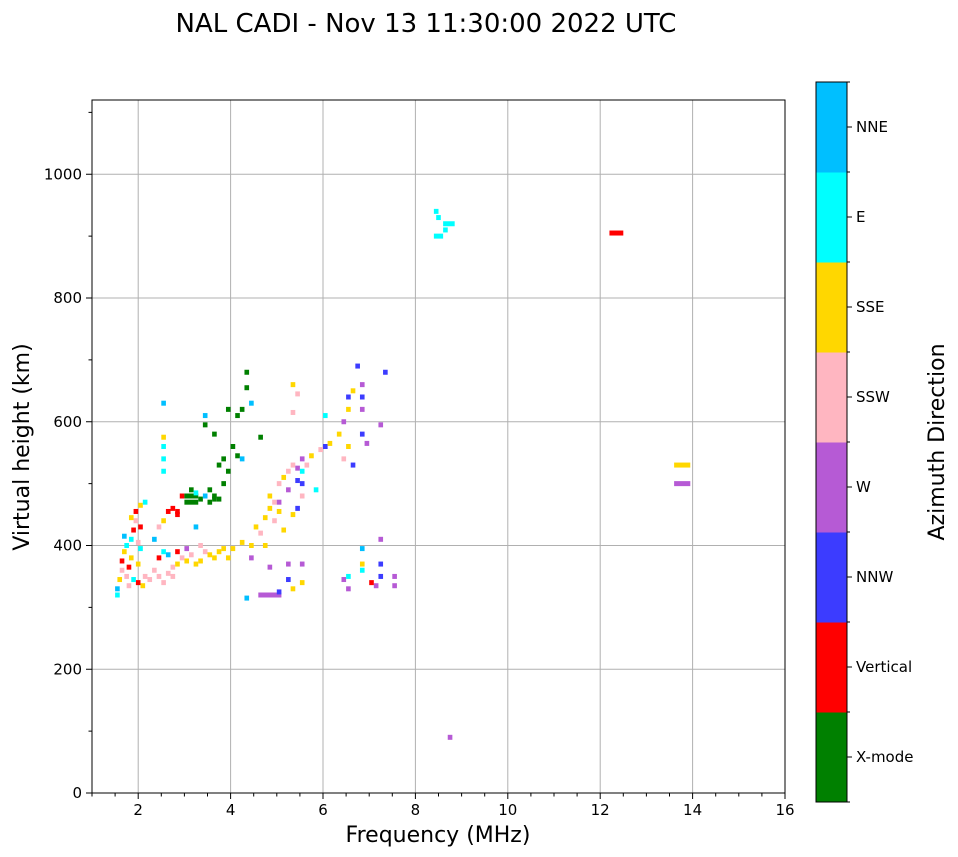 The width and height of the screenshot is (958, 857). Describe the element at coordinates (864, 442) in the screenshot. I see `colorbar: X-mode Vertical NNW W SSW SSE E NNE` at that location.